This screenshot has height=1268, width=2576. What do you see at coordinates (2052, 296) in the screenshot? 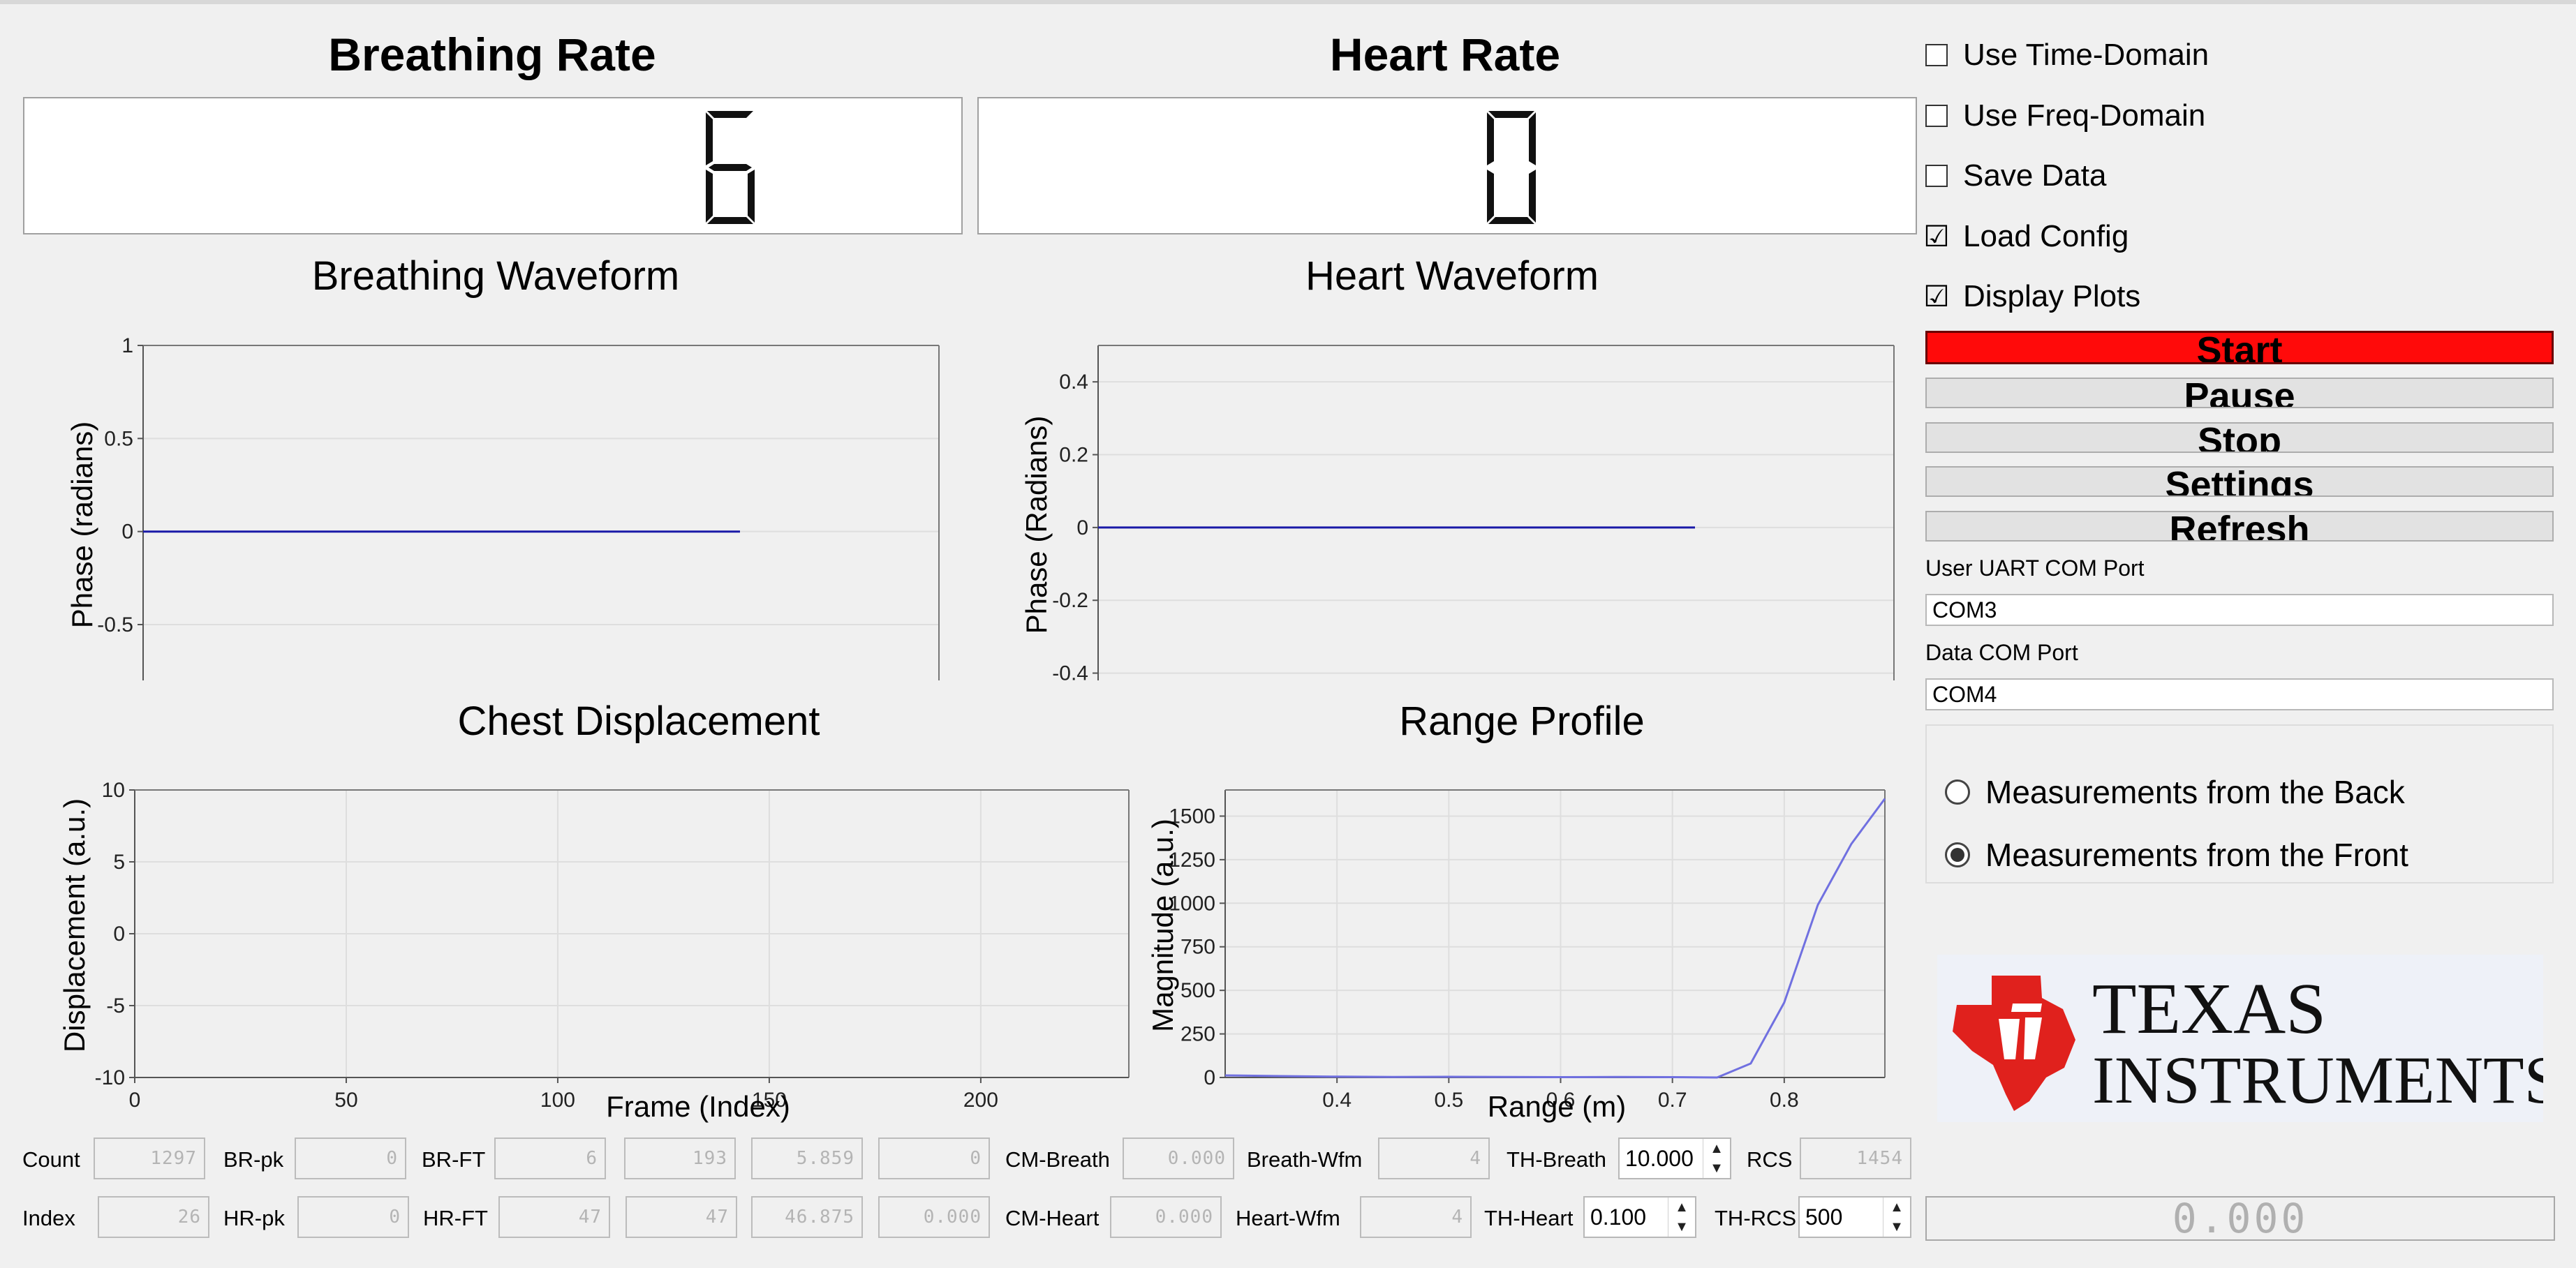
I see `display-plots-label: Display Plots` at bounding box center [2052, 296].